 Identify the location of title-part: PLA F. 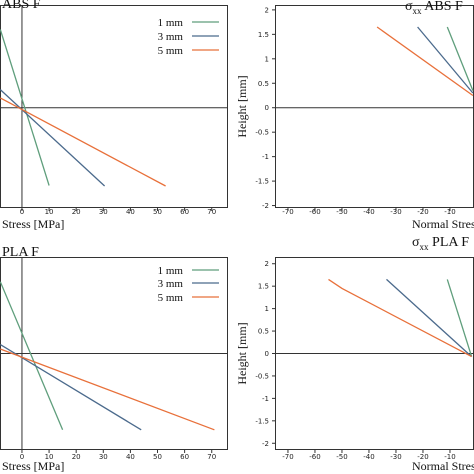
(449, 242).